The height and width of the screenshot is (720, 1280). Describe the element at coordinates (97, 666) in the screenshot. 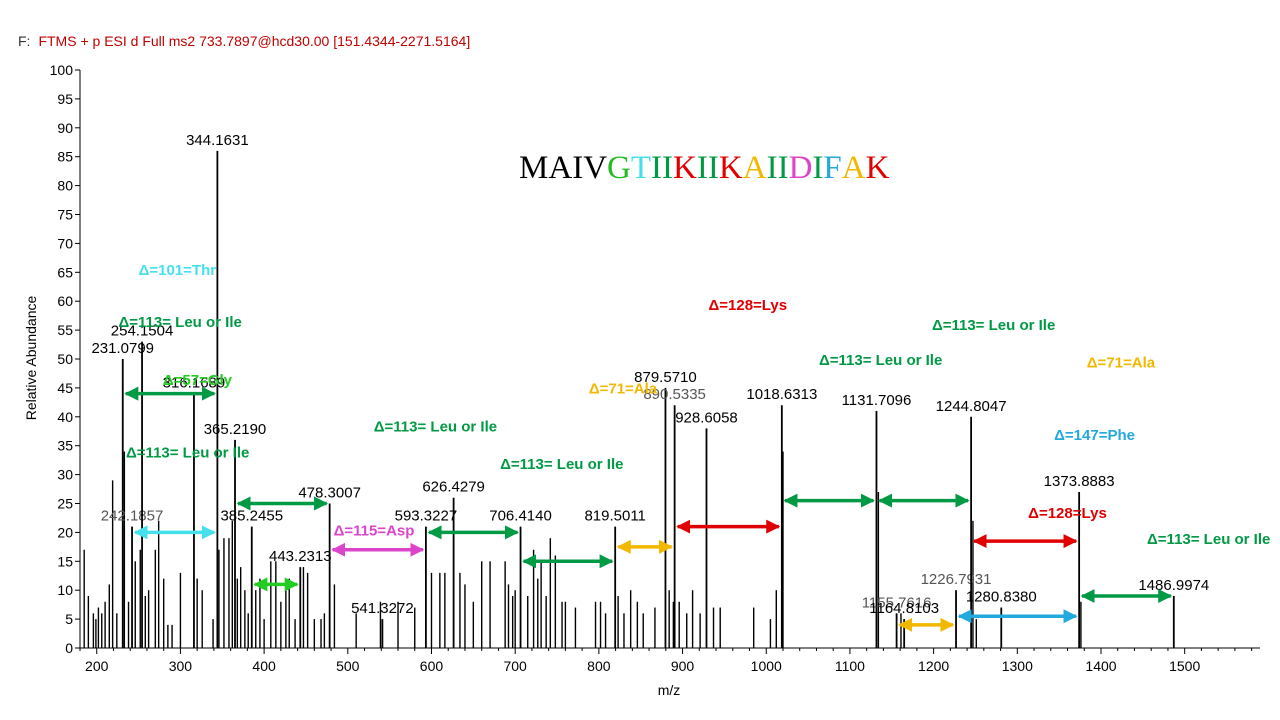

I see `x-tick-label: 200` at that location.